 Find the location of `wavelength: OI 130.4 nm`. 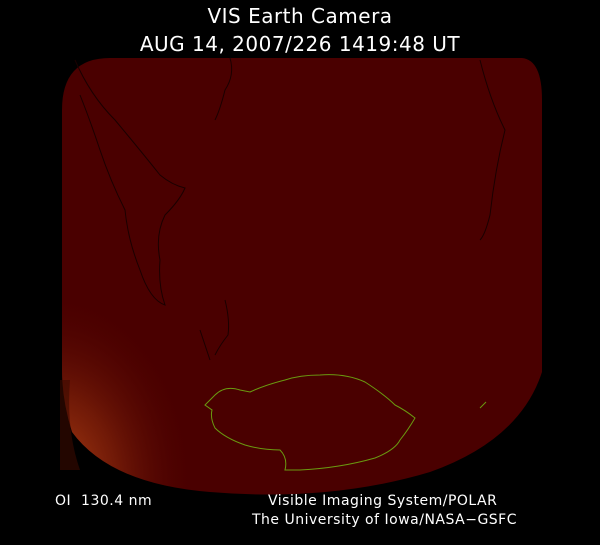

wavelength: OI 130.4 nm is located at coordinates (104, 501).